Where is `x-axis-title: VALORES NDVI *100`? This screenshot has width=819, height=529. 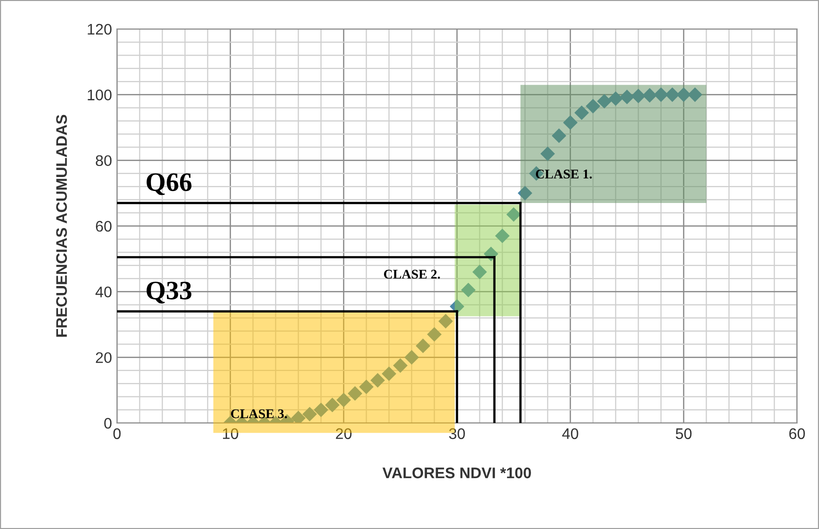
x-axis-title: VALORES NDVI *100 is located at coordinates (456, 473).